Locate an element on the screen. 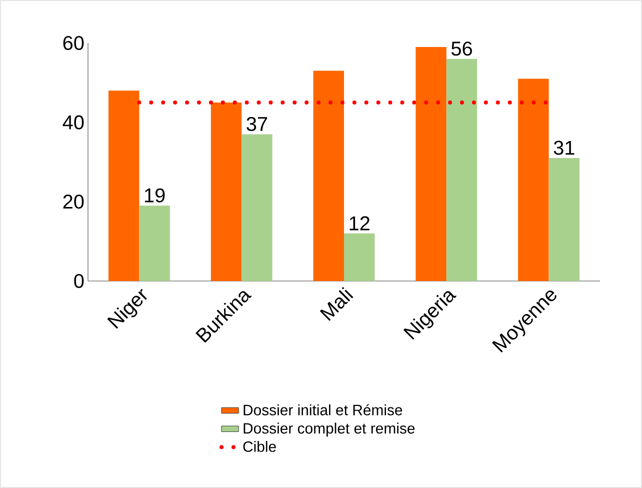 The height and width of the screenshot is (488, 642). data-label: 19 is located at coordinates (154, 195).